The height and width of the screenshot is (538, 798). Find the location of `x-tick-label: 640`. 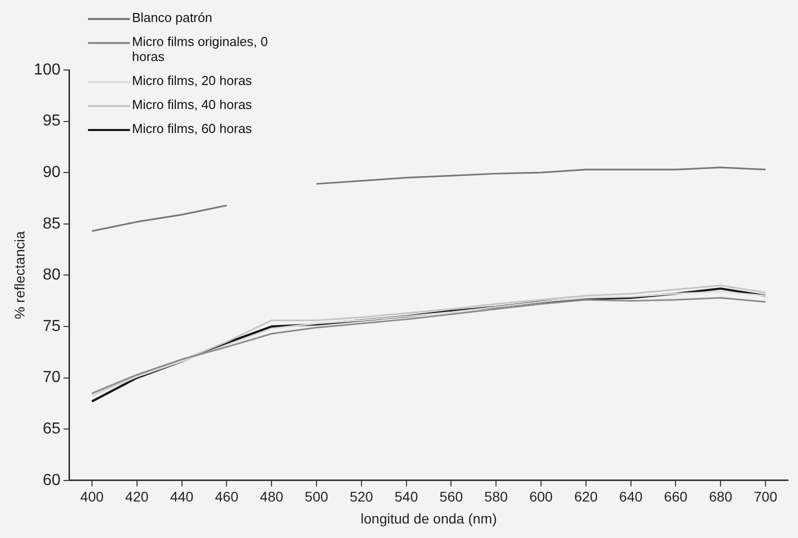

x-tick-label: 640 is located at coordinates (631, 496).